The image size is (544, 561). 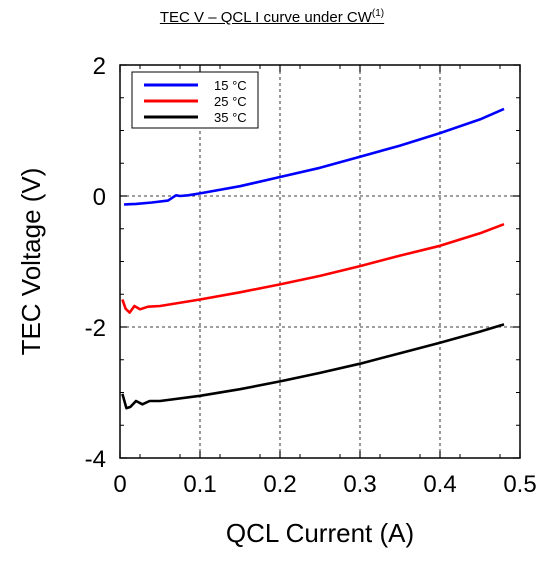 What do you see at coordinates (230, 117) in the screenshot?
I see `legend-label: 35 °C` at bounding box center [230, 117].